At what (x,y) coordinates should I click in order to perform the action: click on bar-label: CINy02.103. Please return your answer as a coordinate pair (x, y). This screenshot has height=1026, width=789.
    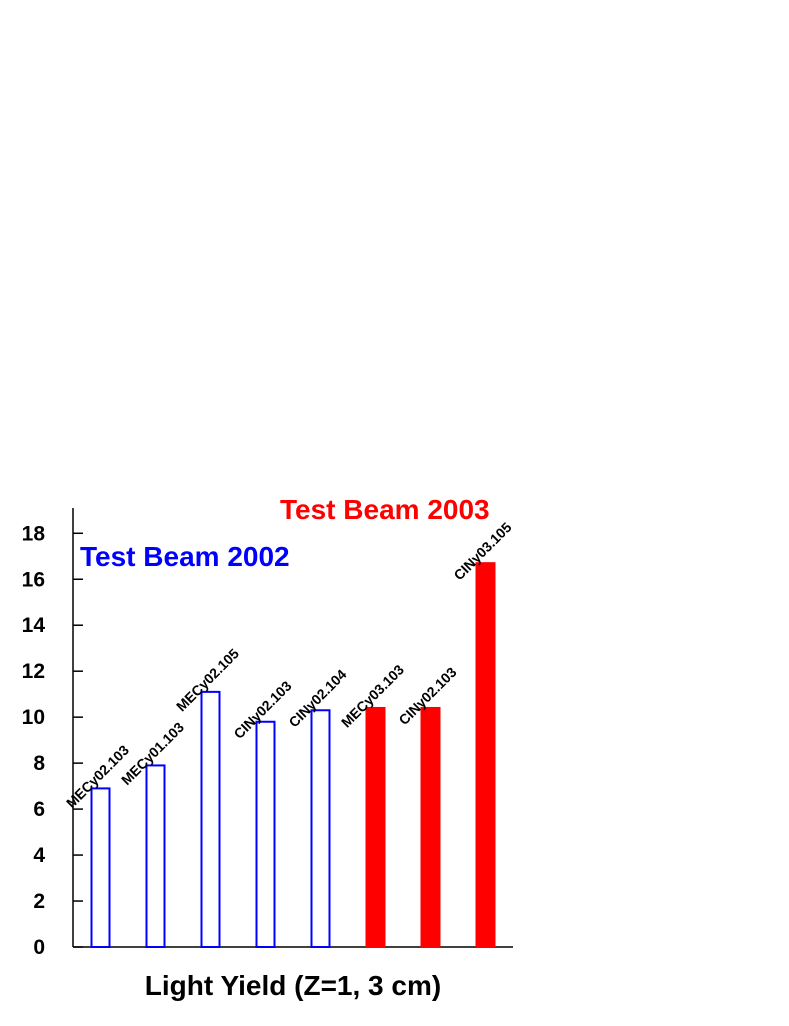
    Looking at the image, I should click on (262, 710).